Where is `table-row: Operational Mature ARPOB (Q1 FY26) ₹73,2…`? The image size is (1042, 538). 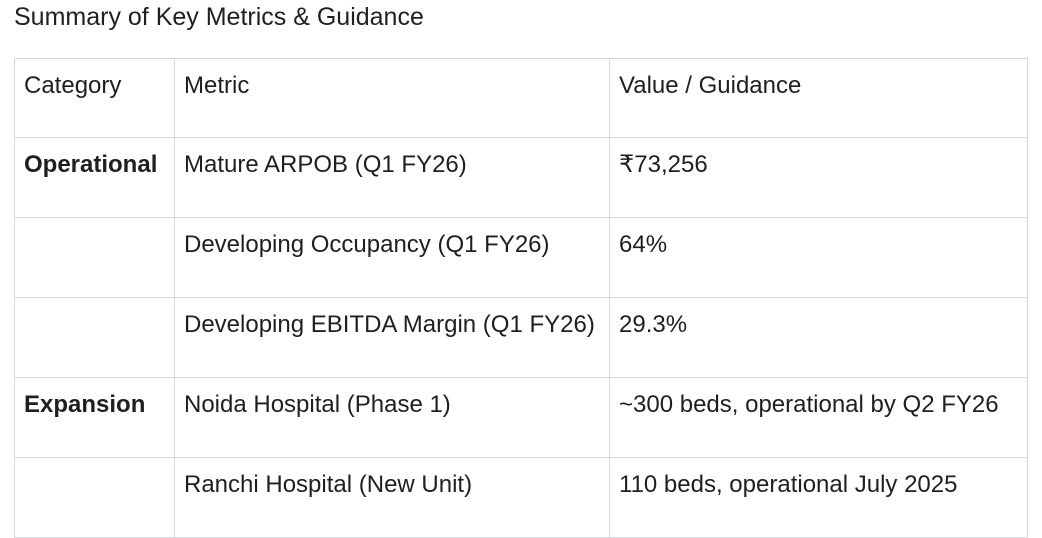
table-row: Operational Mature ARPOB (Q1 FY26) ₹73,2… is located at coordinates (521, 177).